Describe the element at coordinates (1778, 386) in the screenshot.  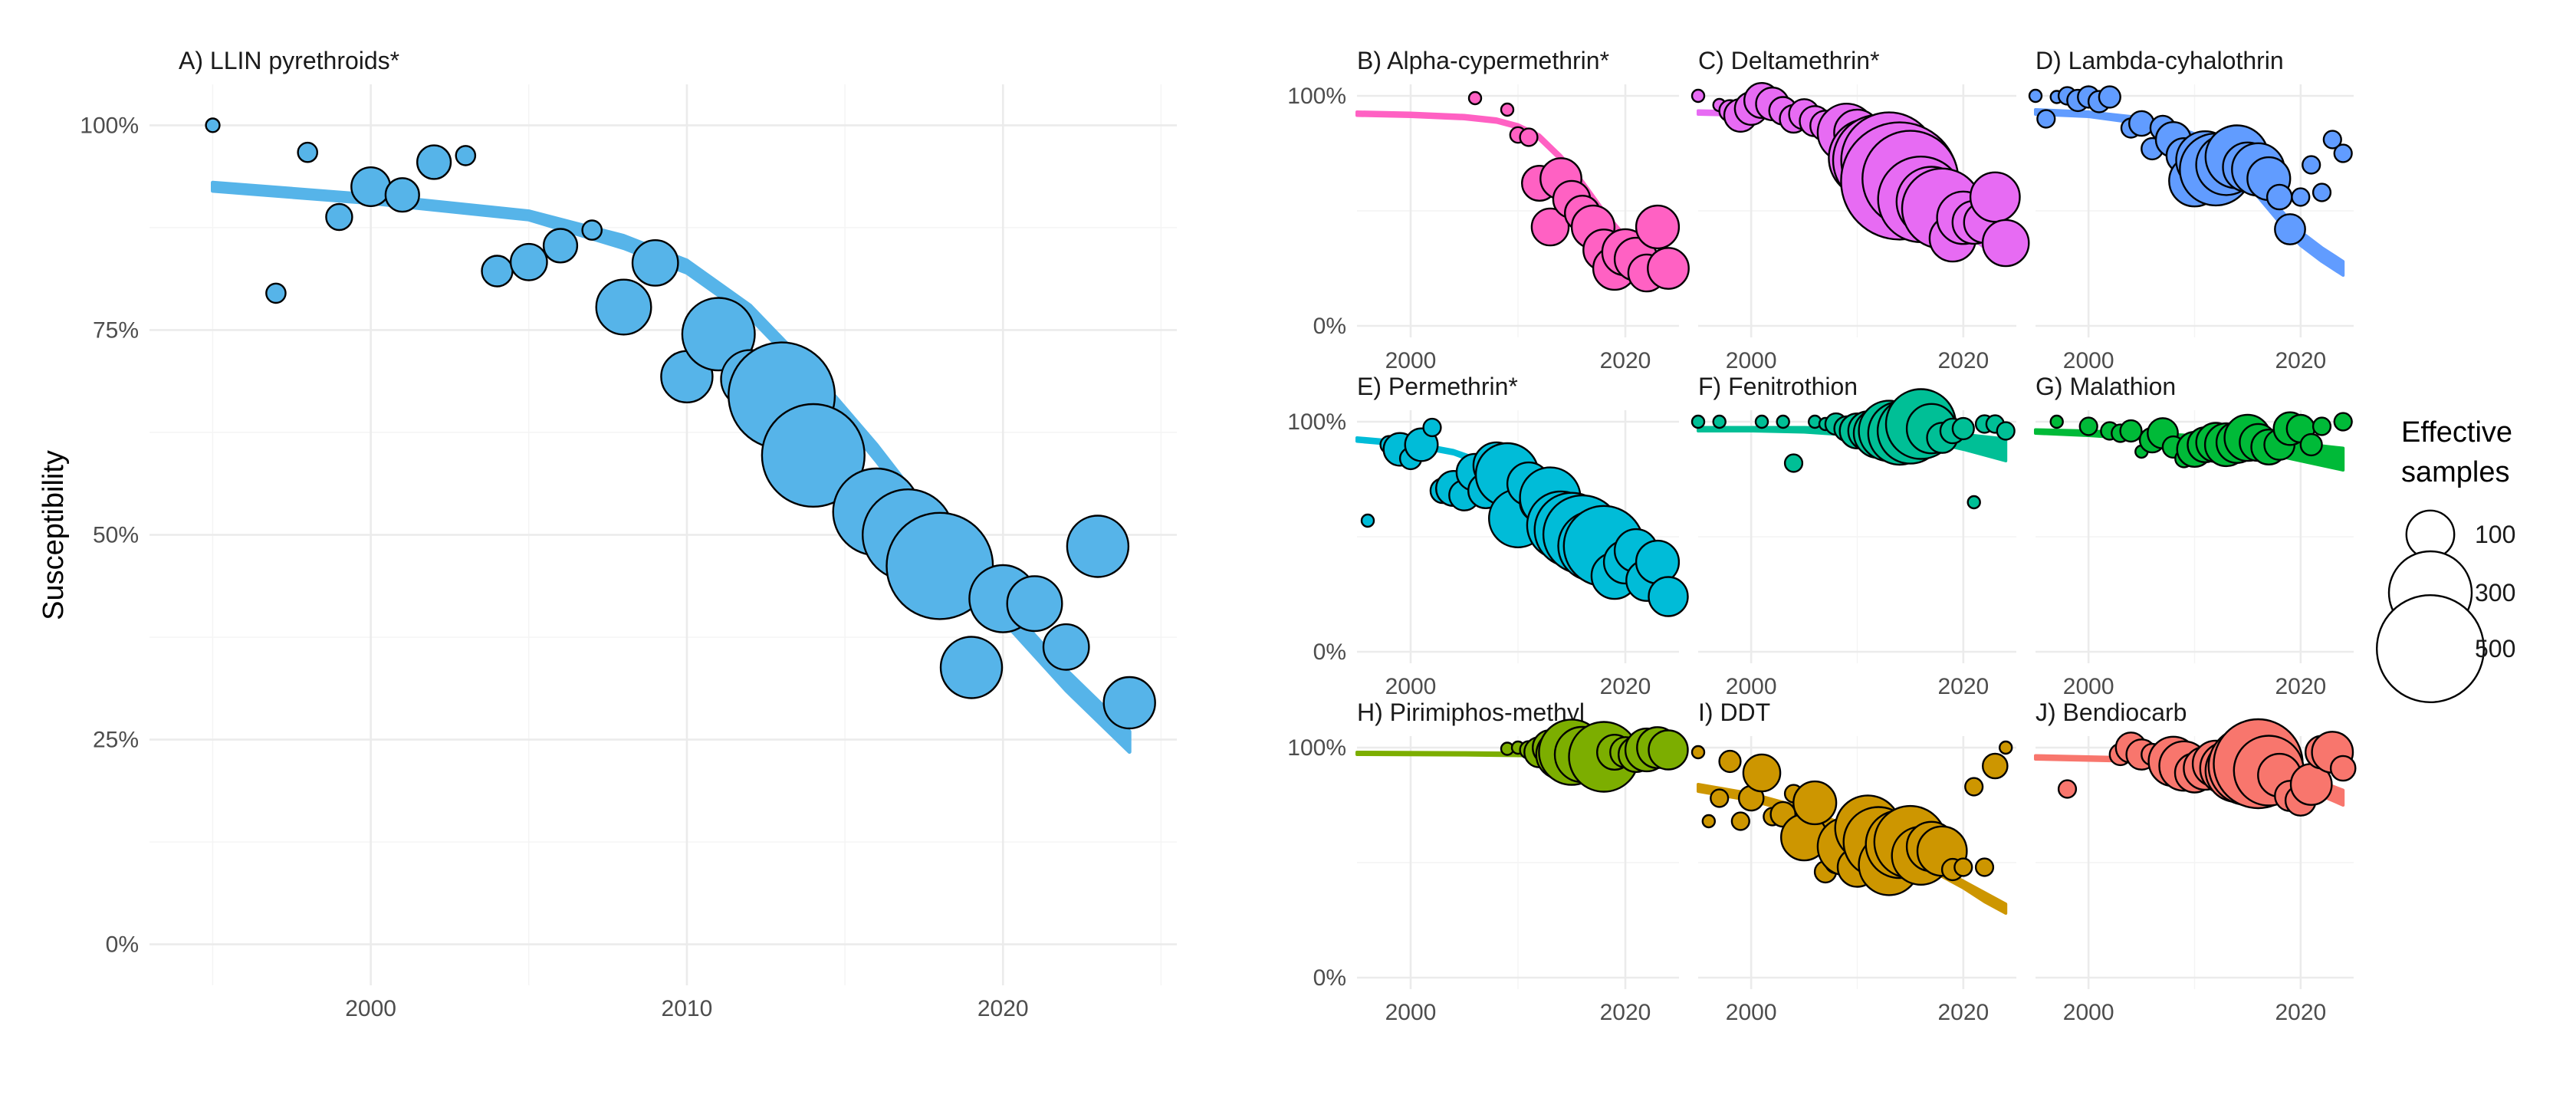
I see `panel-title: F) Fenitrothion` at that location.